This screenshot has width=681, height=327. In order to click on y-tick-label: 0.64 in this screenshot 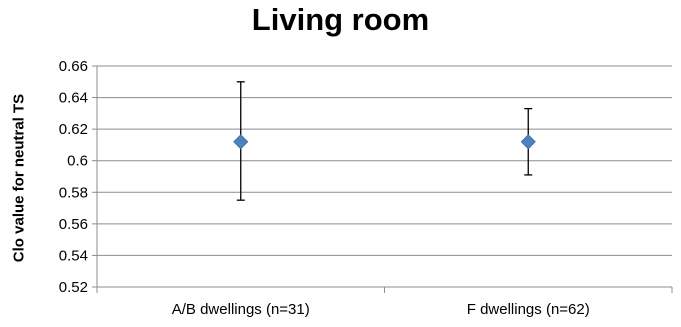, I will do `click(73, 98)`.